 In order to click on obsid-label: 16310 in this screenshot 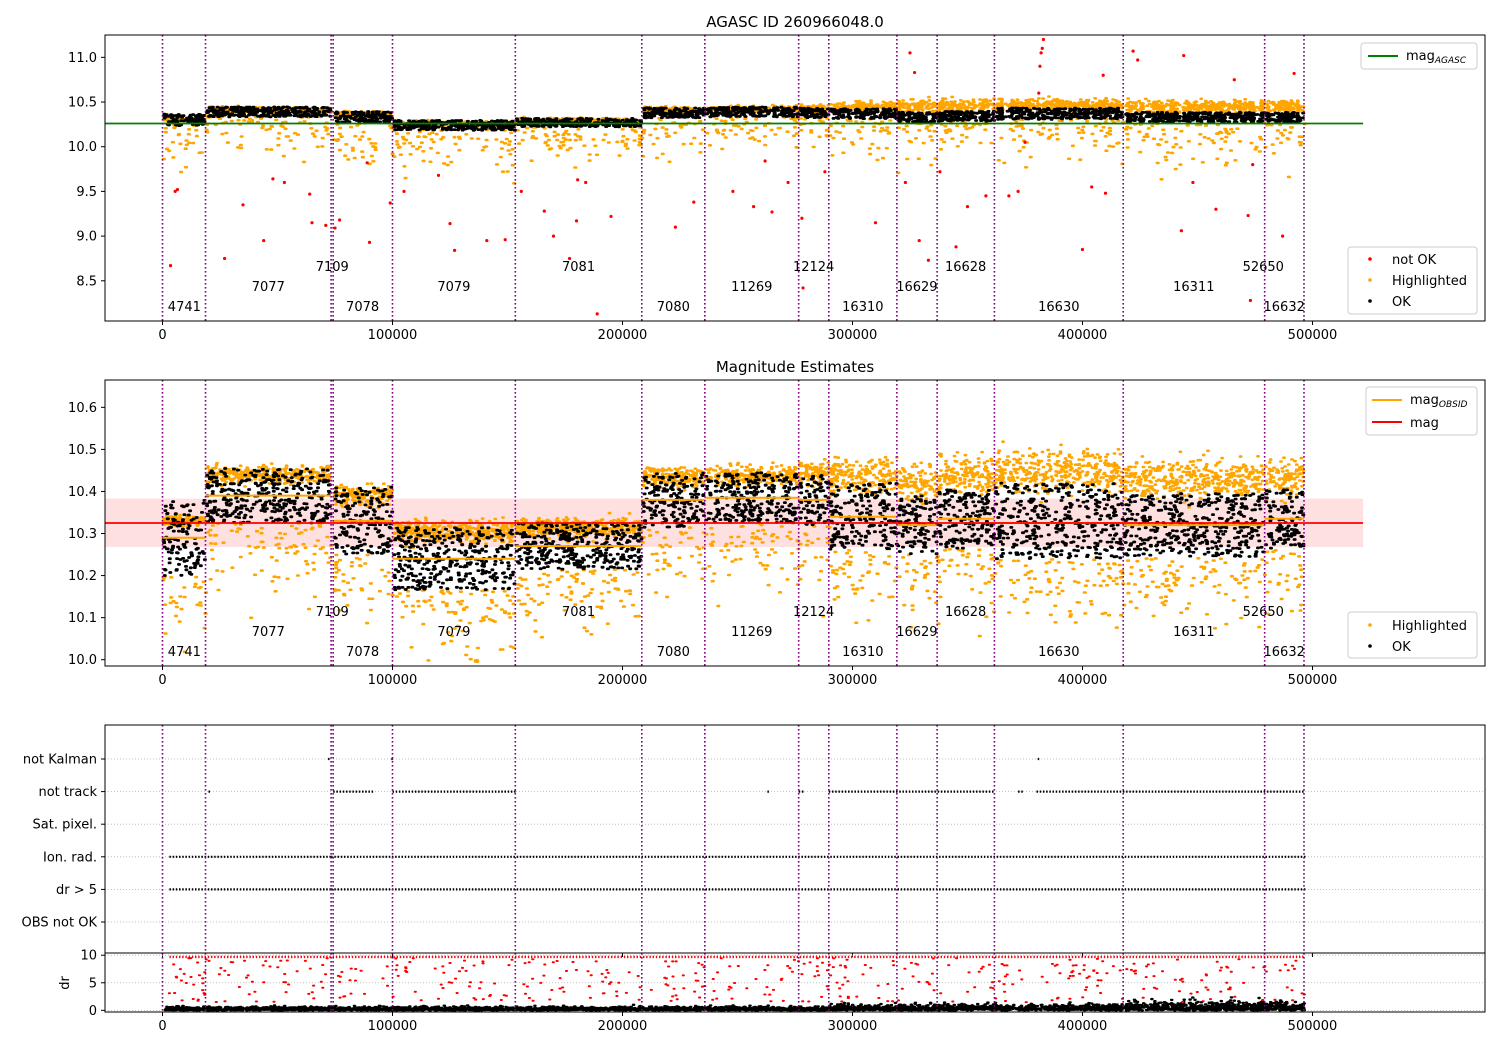, I will do `click(862, 652)`.